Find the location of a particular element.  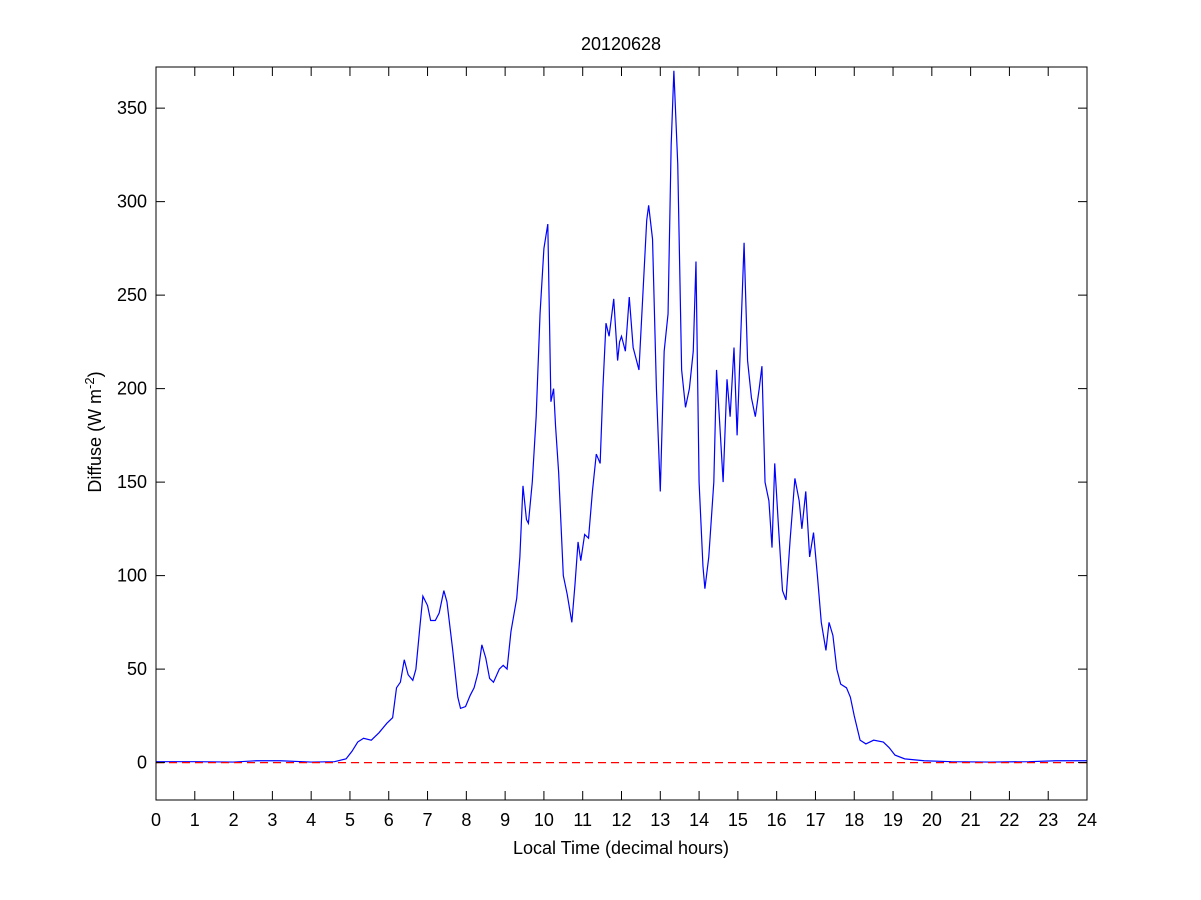

x-tick-label: 12 is located at coordinates (621, 820).